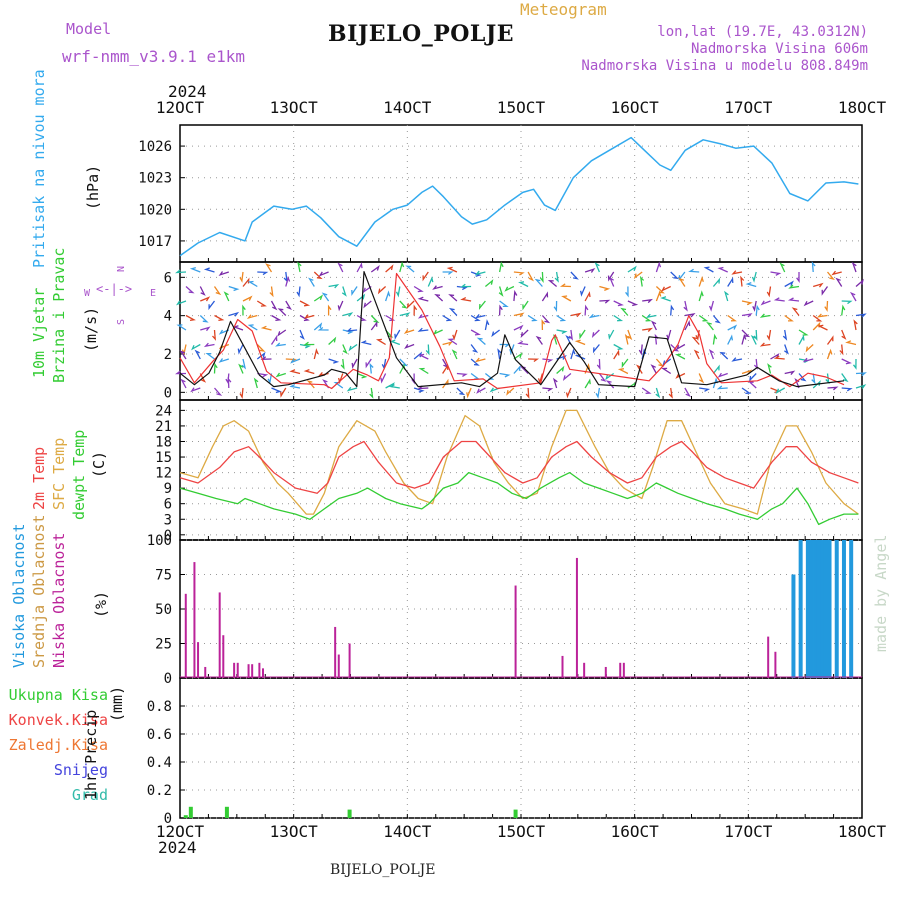 This screenshot has width=900, height=900. I want to click on x-tick-label-top: 14OCT, so click(407, 107).